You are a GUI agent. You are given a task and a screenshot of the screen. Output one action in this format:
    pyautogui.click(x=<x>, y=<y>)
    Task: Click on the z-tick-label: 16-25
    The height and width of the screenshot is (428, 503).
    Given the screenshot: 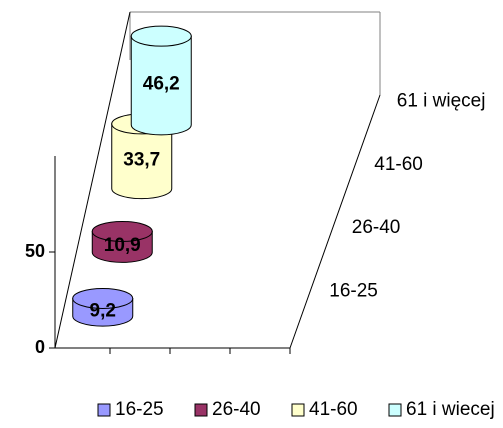 What is the action you would take?
    pyautogui.click(x=353, y=290)
    